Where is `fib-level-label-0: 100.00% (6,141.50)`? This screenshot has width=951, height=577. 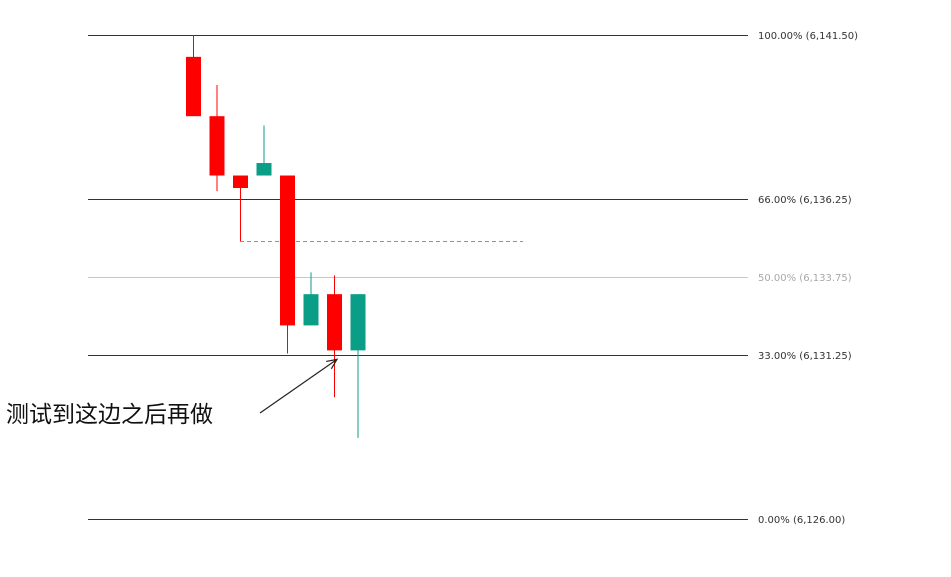
fib-level-label-0: 100.00% (6,141.50) is located at coordinates (808, 36).